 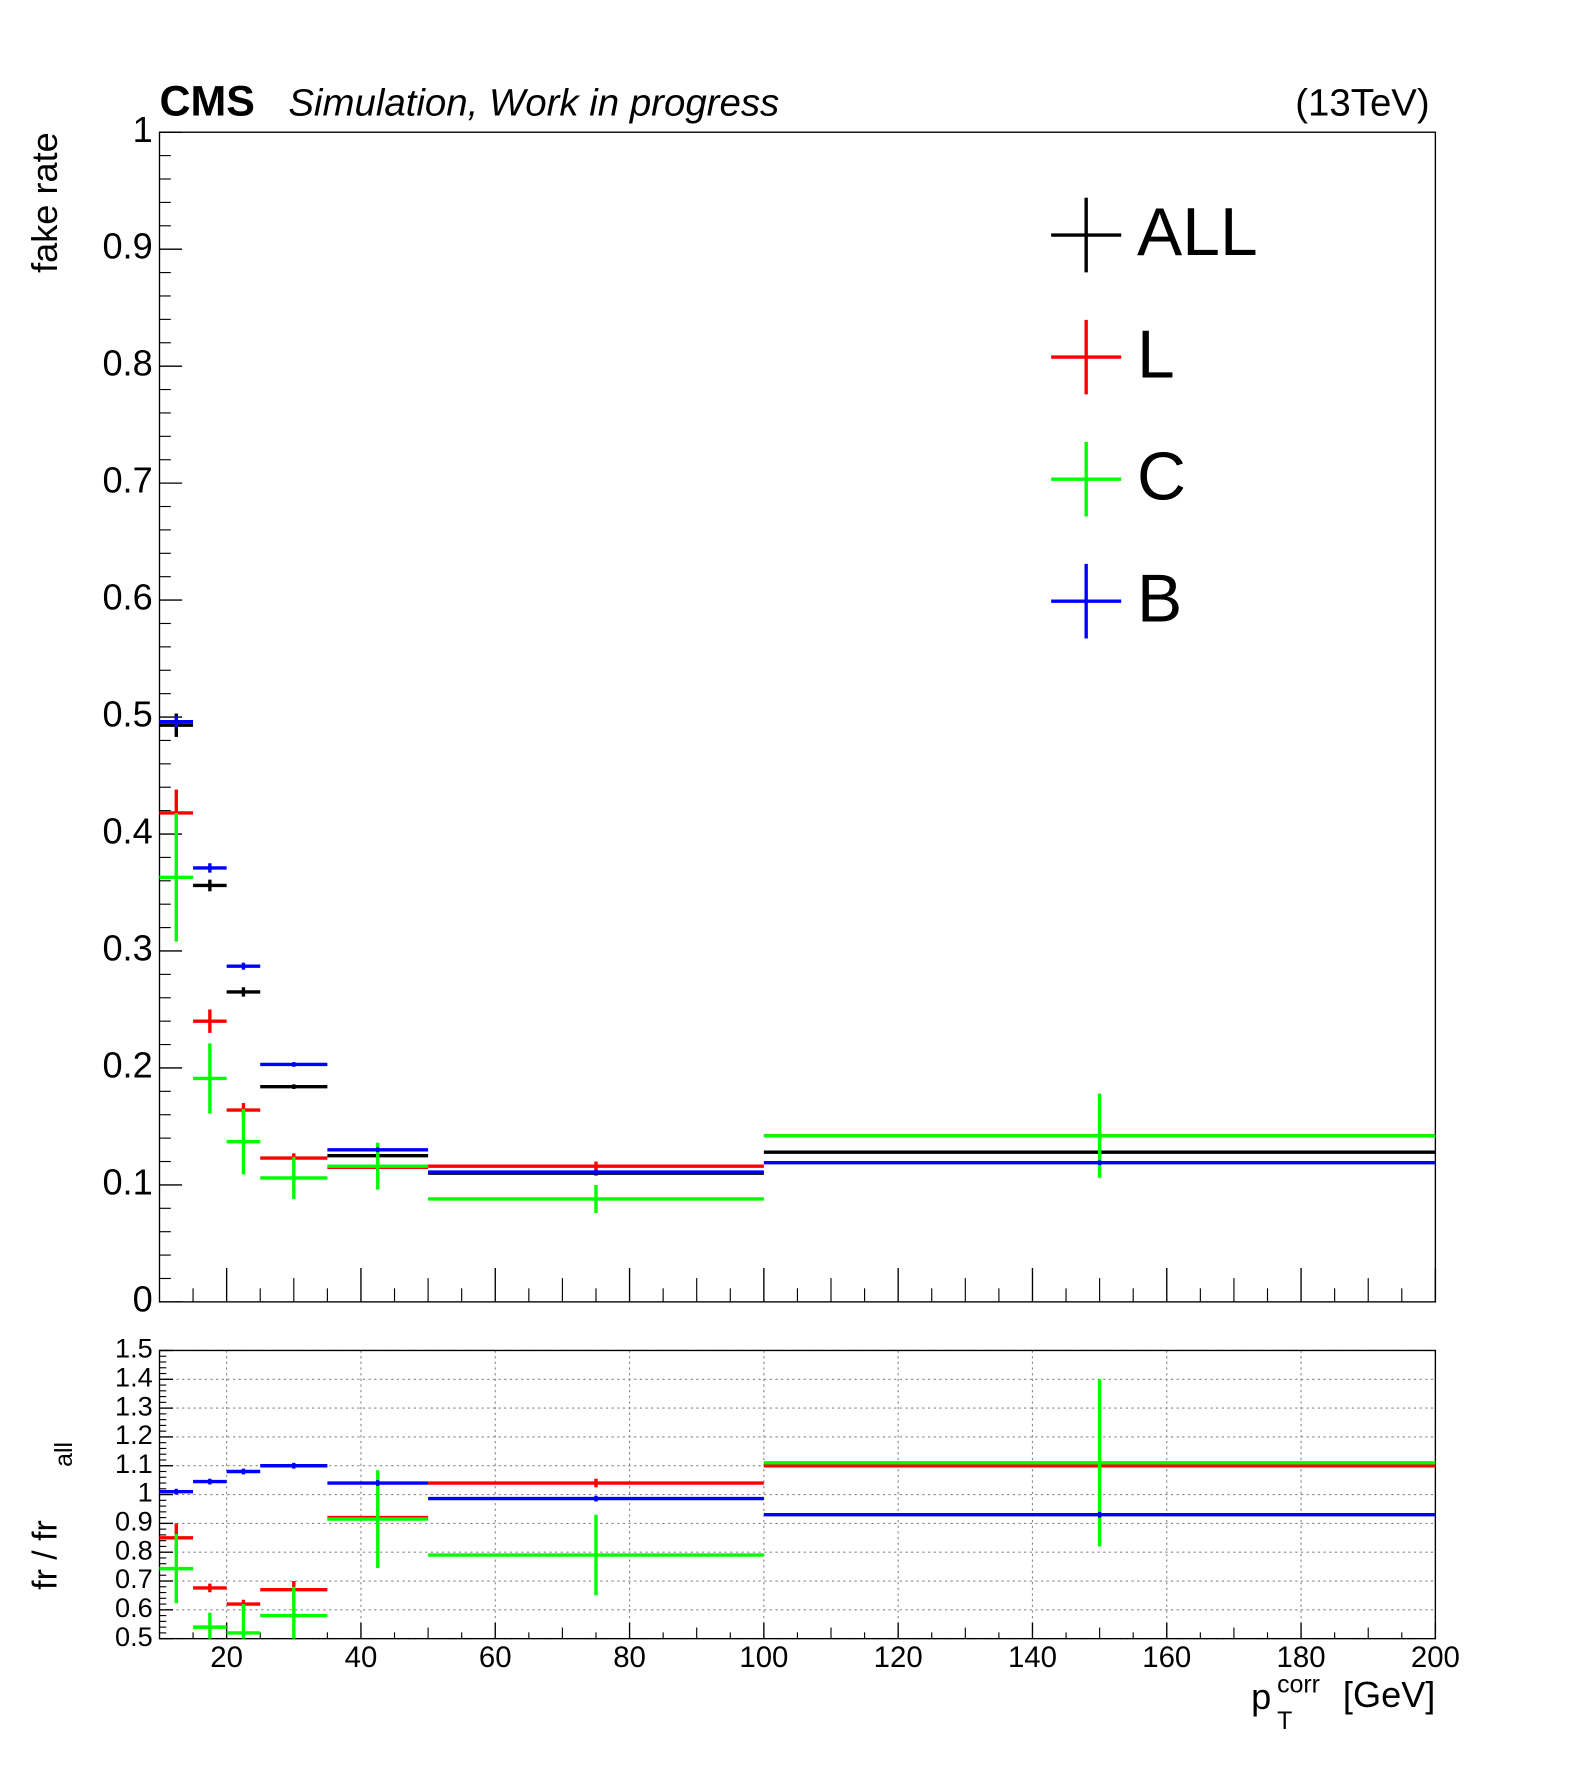 What do you see at coordinates (1156, 354) in the screenshot?
I see `legend-label: L` at bounding box center [1156, 354].